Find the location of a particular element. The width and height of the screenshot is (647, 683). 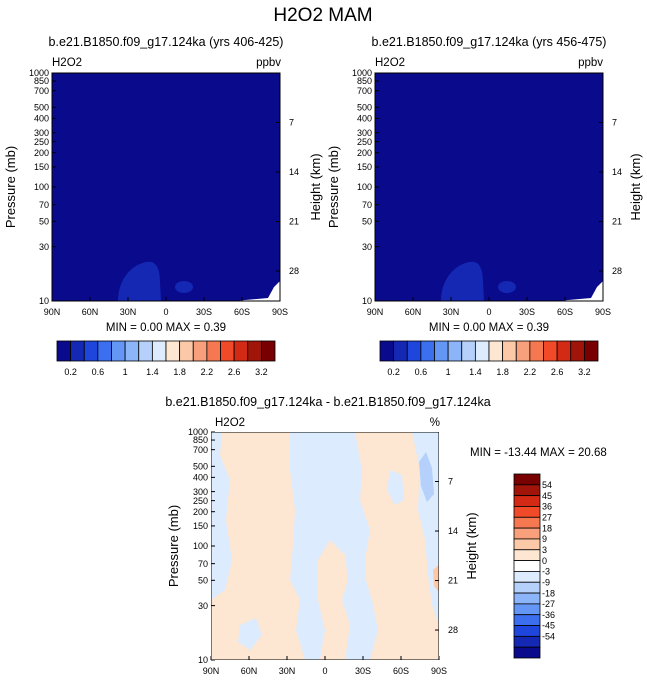

panel-1-ylabel-right: Height (km) is located at coordinates (315, 186).